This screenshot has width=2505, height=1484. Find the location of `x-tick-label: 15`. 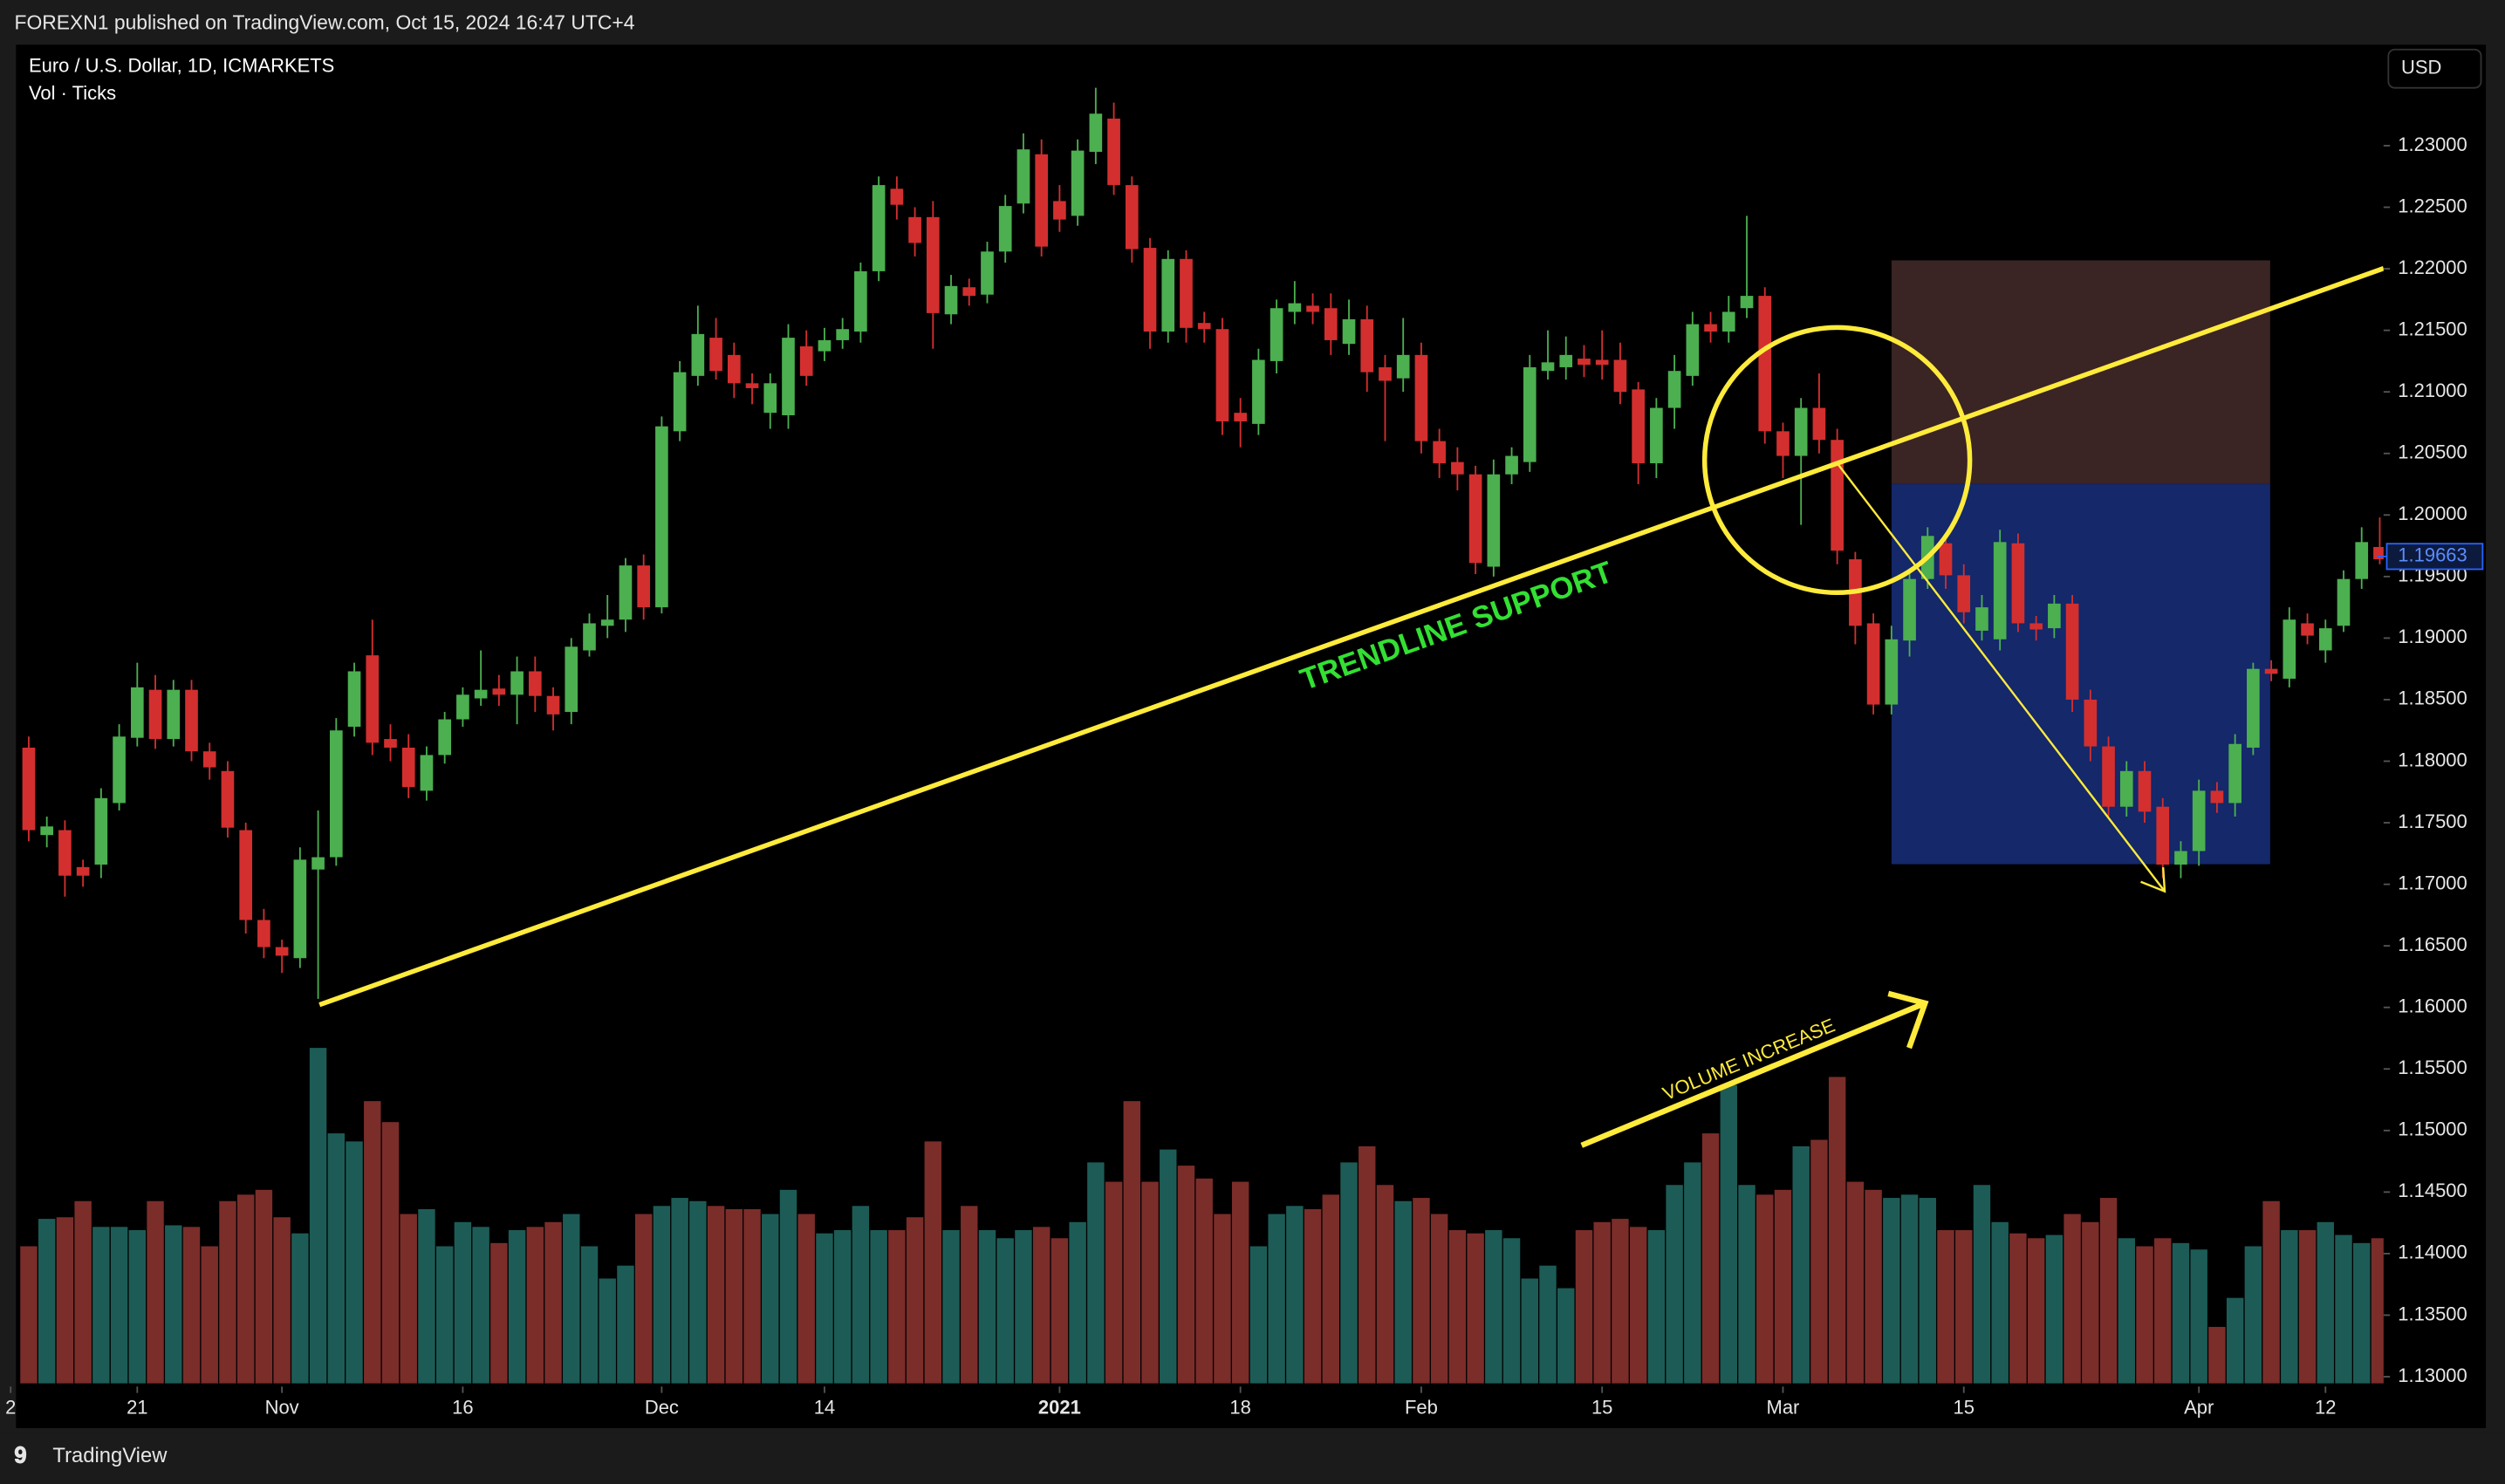

x-tick-label: 15 is located at coordinates (1601, 1408).